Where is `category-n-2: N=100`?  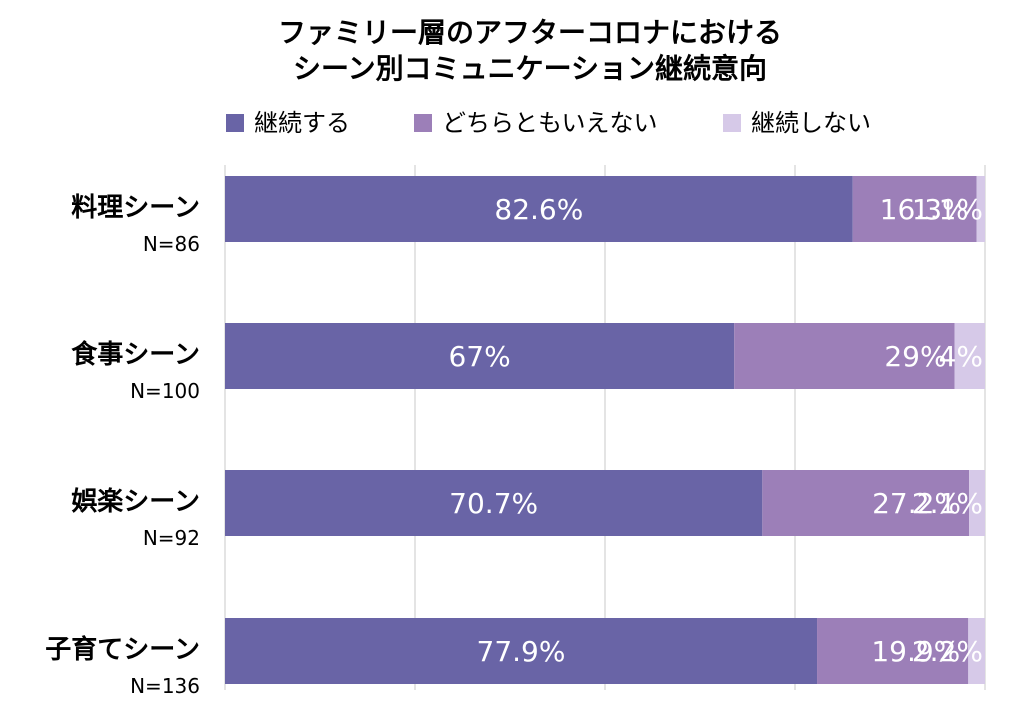 category-n-2: N=100 is located at coordinates (165, 391).